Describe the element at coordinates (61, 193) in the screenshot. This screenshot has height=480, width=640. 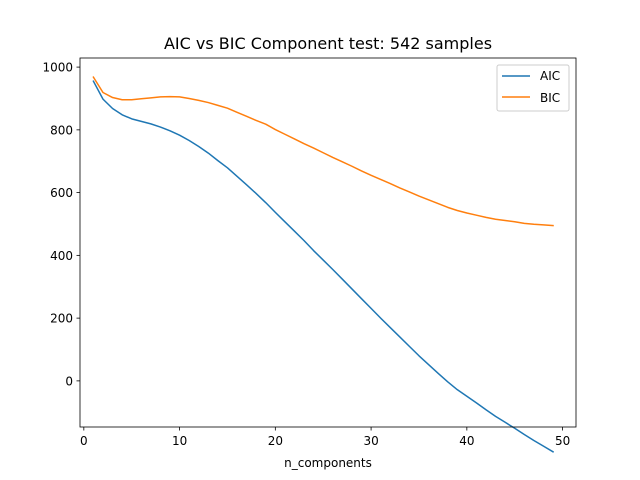
I see `y-tick-label: 600` at that location.